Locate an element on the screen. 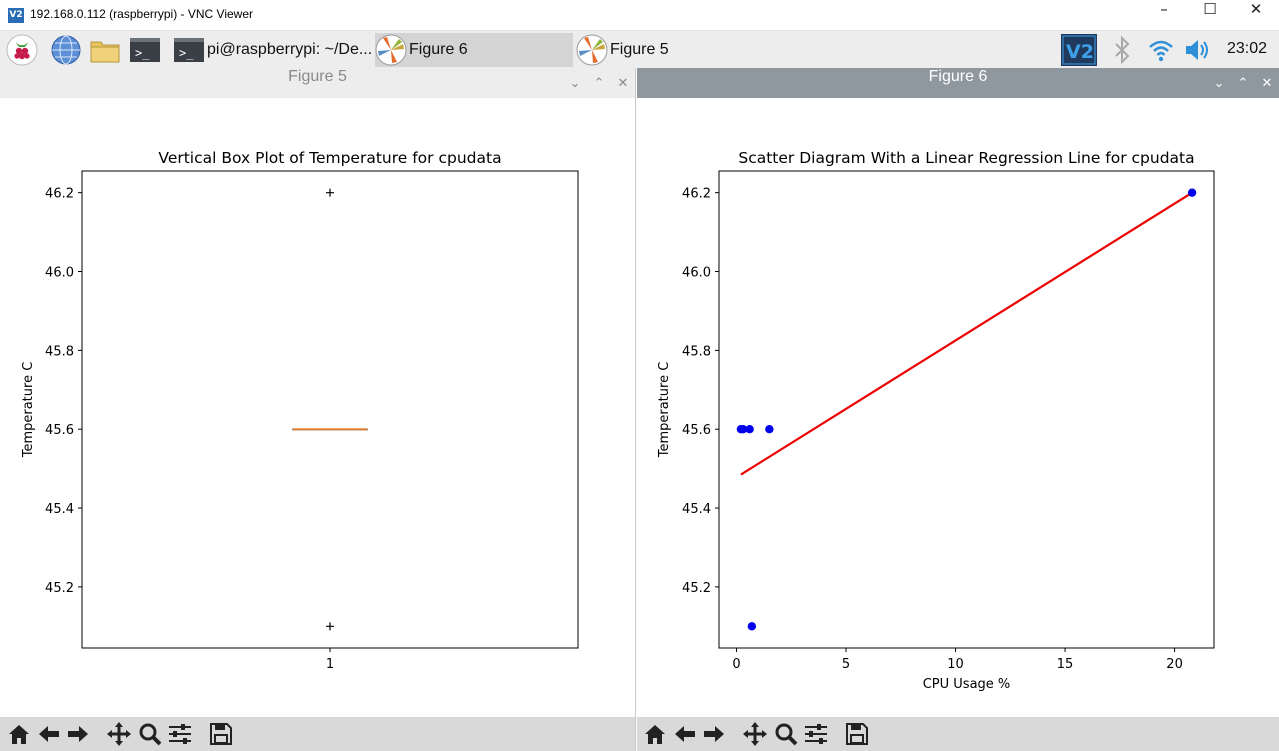  window-title: Figure 5 is located at coordinates (317, 76).